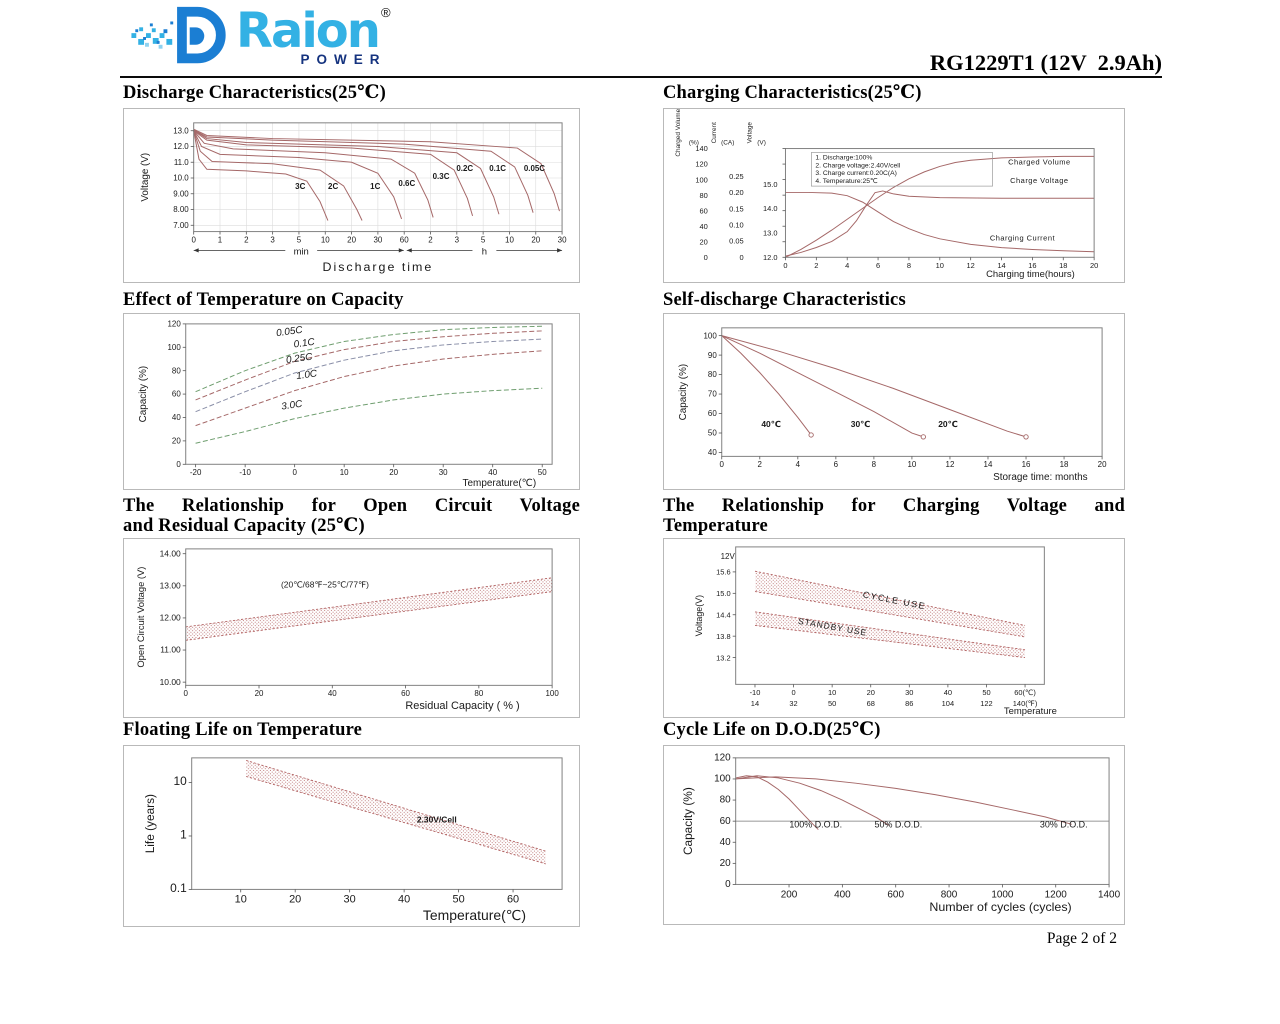 This screenshot has height=1024, width=1280. Describe the element at coordinates (727, 143) in the screenshot. I see `svg-text: (CA)` at that location.